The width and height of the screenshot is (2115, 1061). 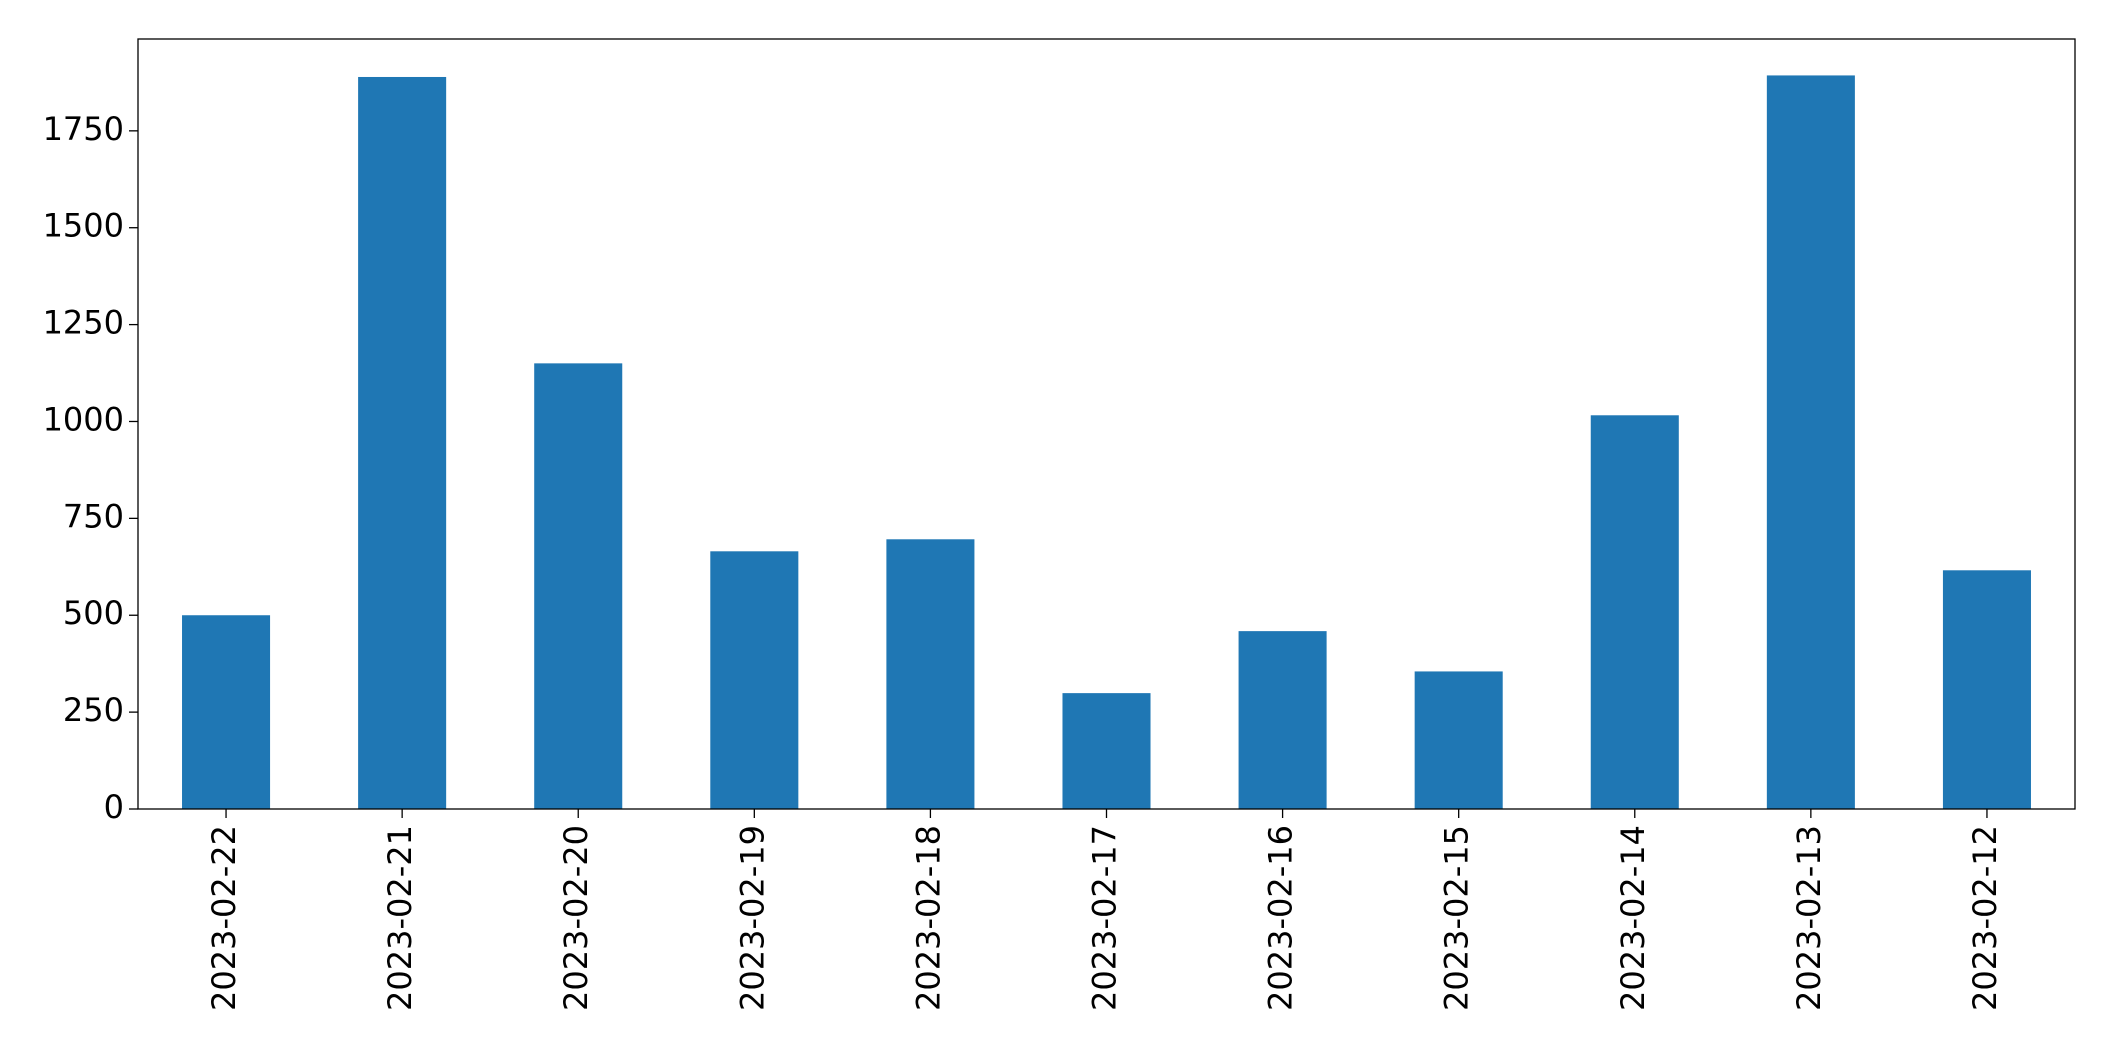 I want to click on y-tick-label: 0, so click(x=114, y=807).